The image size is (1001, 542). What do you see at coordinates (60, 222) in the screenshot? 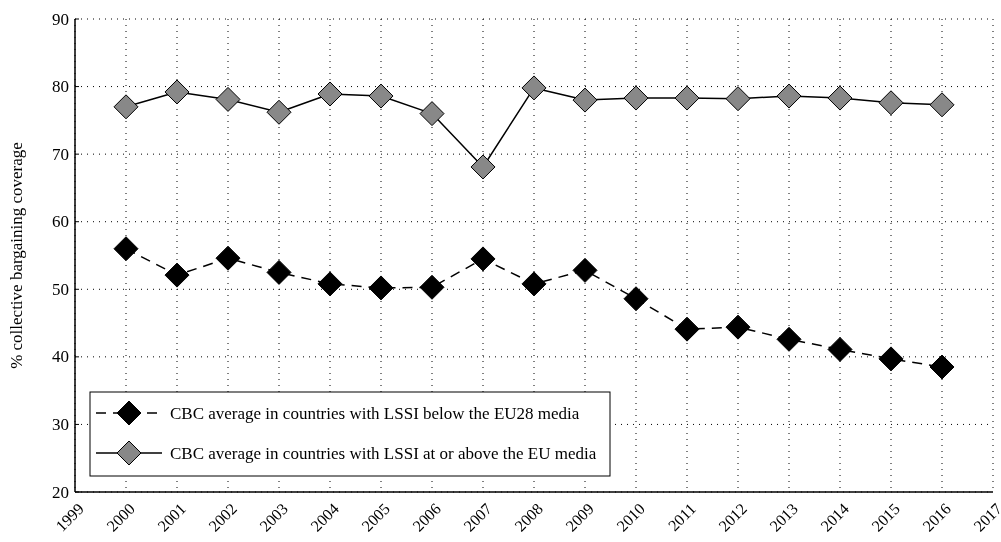
I see `y-tick-label: 60` at bounding box center [60, 222].